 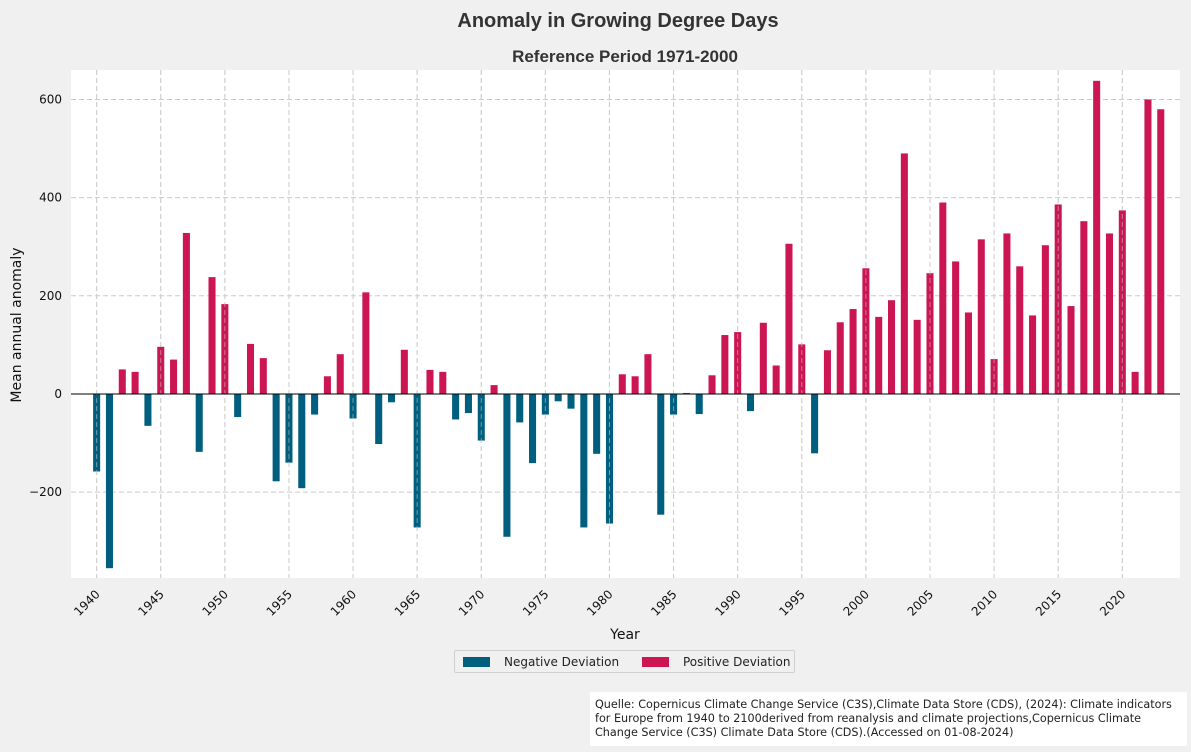 I want to click on bar-1968, so click(x=456, y=406).